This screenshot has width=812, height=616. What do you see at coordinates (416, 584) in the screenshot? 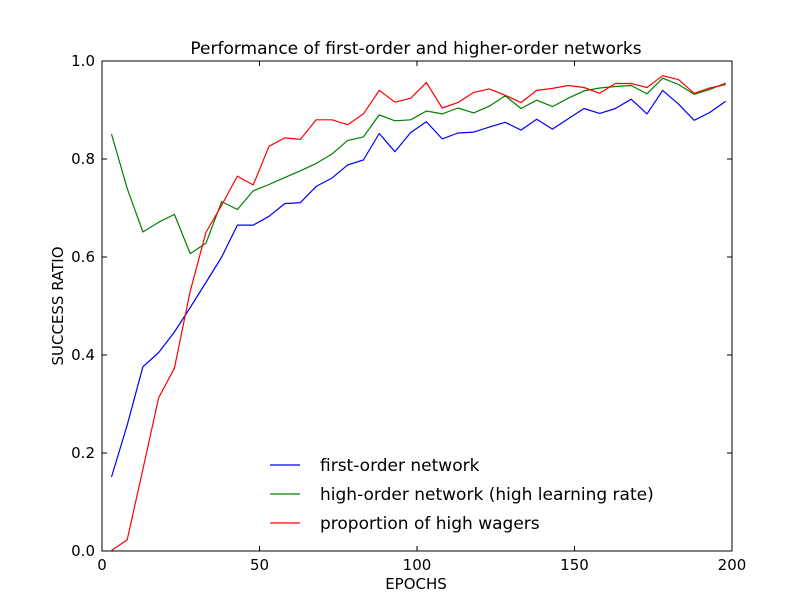
I see `x-axis-label: EPOCHS` at bounding box center [416, 584].